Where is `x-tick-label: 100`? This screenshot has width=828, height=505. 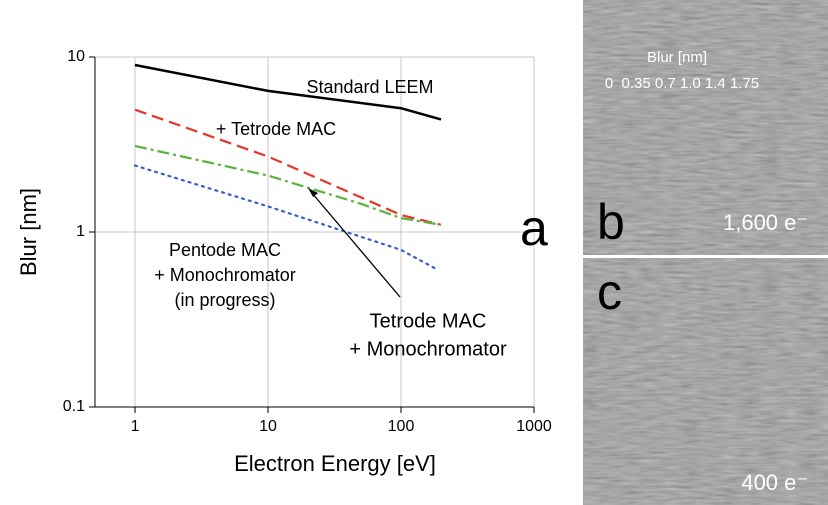
x-tick-label: 100 is located at coordinates (401, 426).